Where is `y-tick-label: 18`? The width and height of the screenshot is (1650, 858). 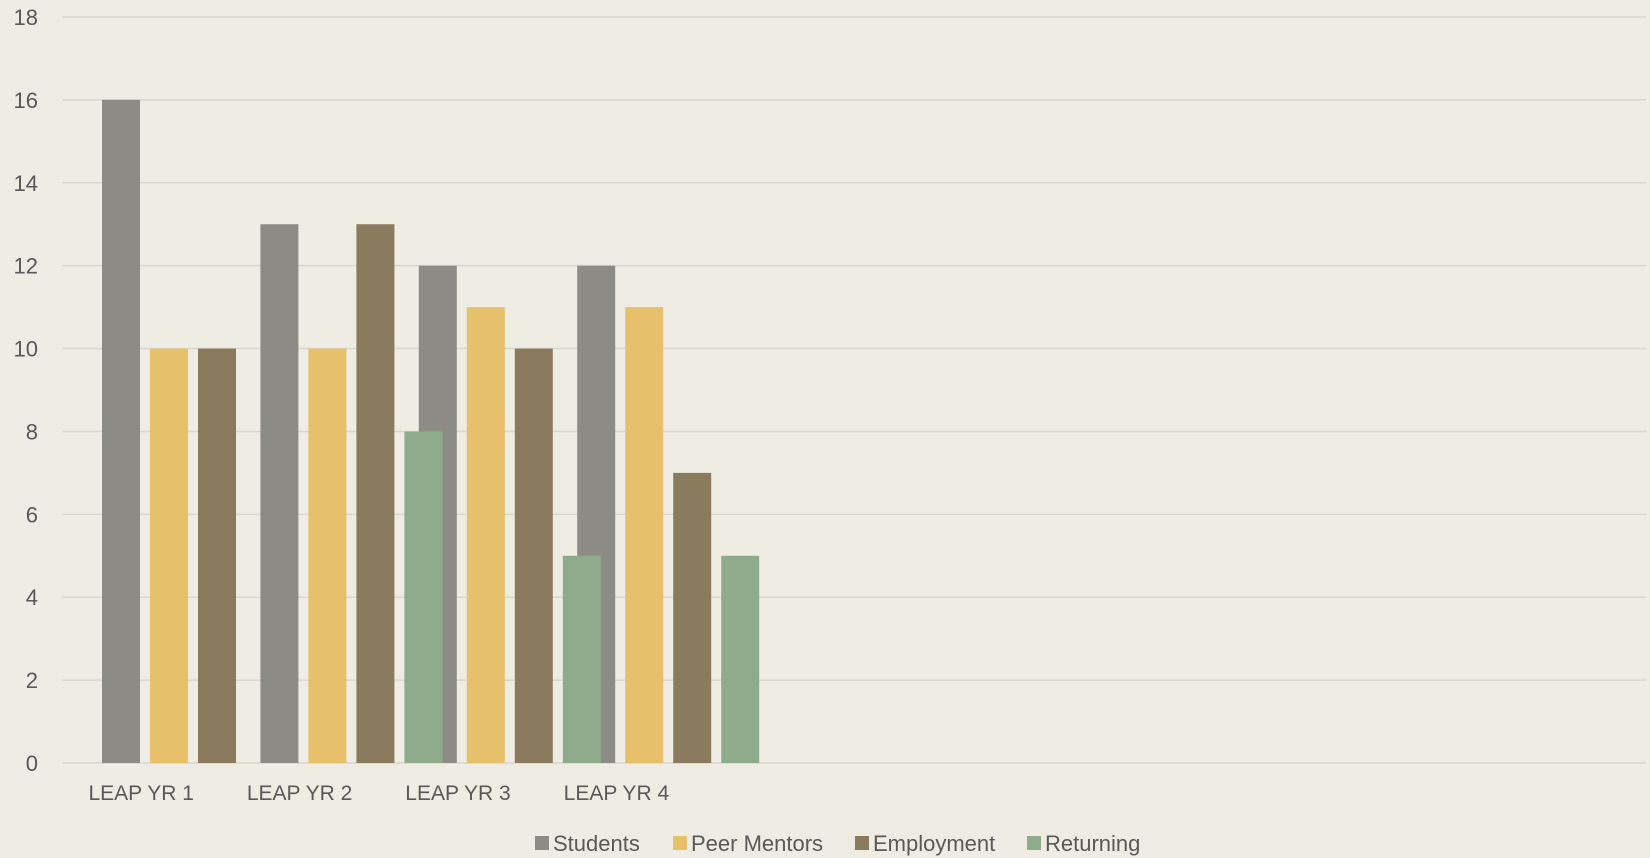 y-tick-label: 18 is located at coordinates (26, 17).